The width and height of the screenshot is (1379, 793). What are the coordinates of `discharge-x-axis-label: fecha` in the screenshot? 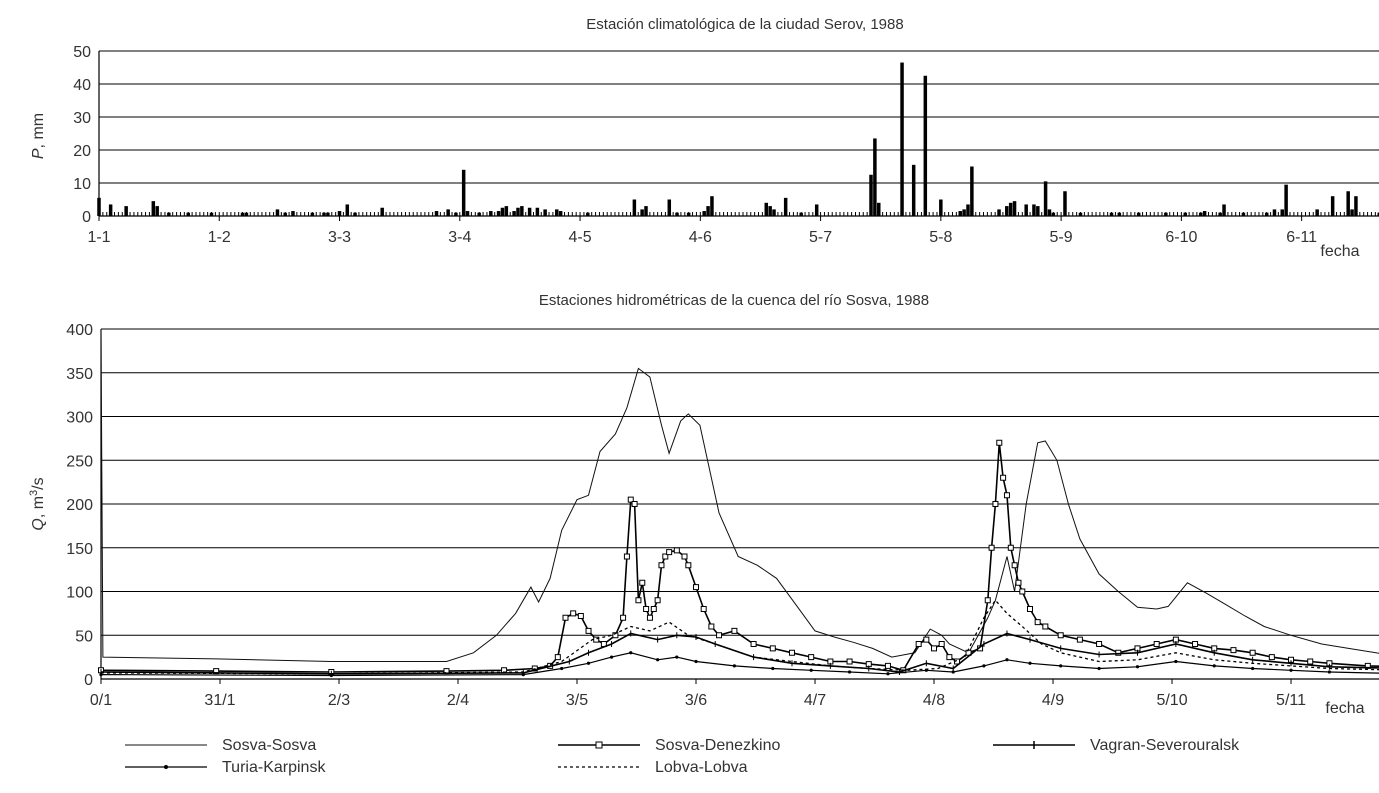 It's located at (1344, 708).